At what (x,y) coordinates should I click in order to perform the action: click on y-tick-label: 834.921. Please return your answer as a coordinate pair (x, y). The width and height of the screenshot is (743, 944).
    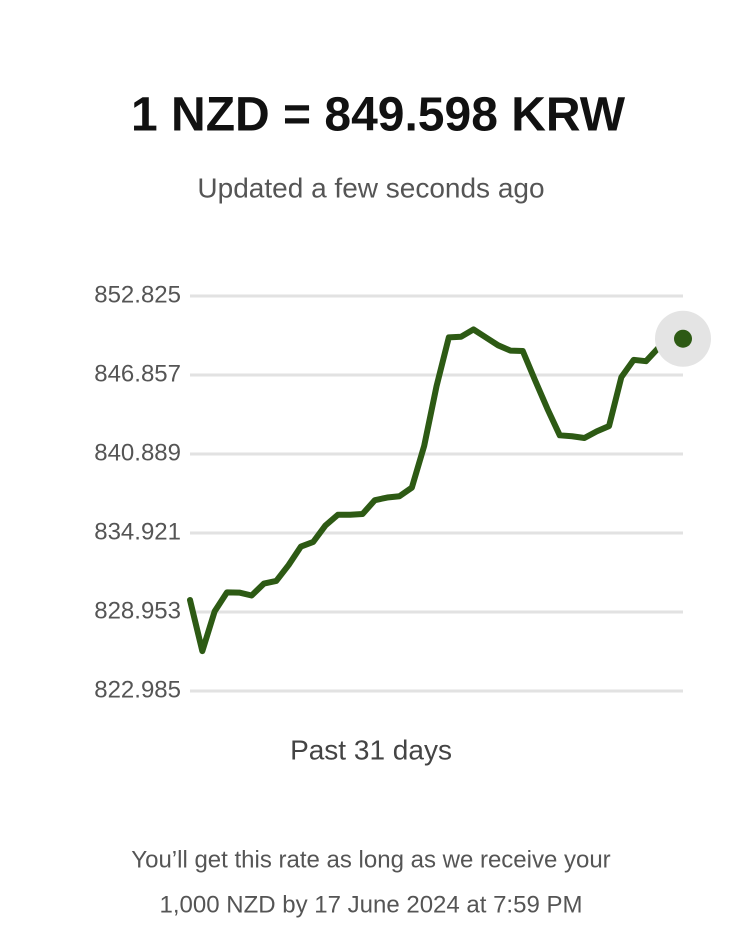
    Looking at the image, I should click on (137, 531).